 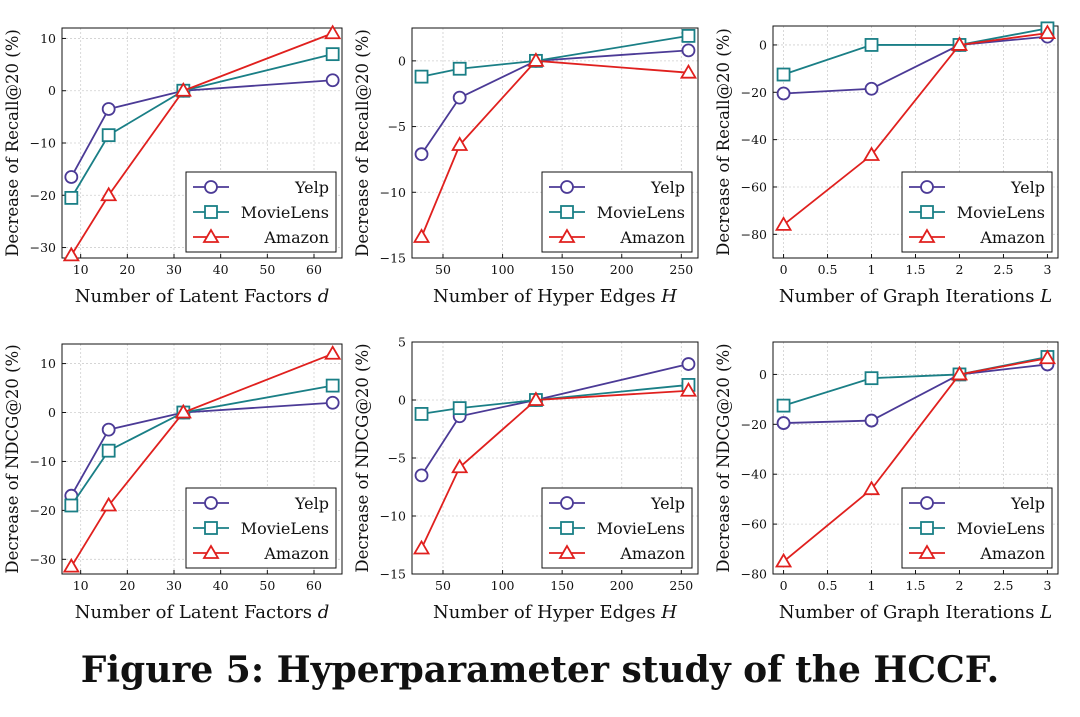 What do you see at coordinates (915, 296) in the screenshot?
I see `x-axis-label: Number of Graph Iterations L` at bounding box center [915, 296].